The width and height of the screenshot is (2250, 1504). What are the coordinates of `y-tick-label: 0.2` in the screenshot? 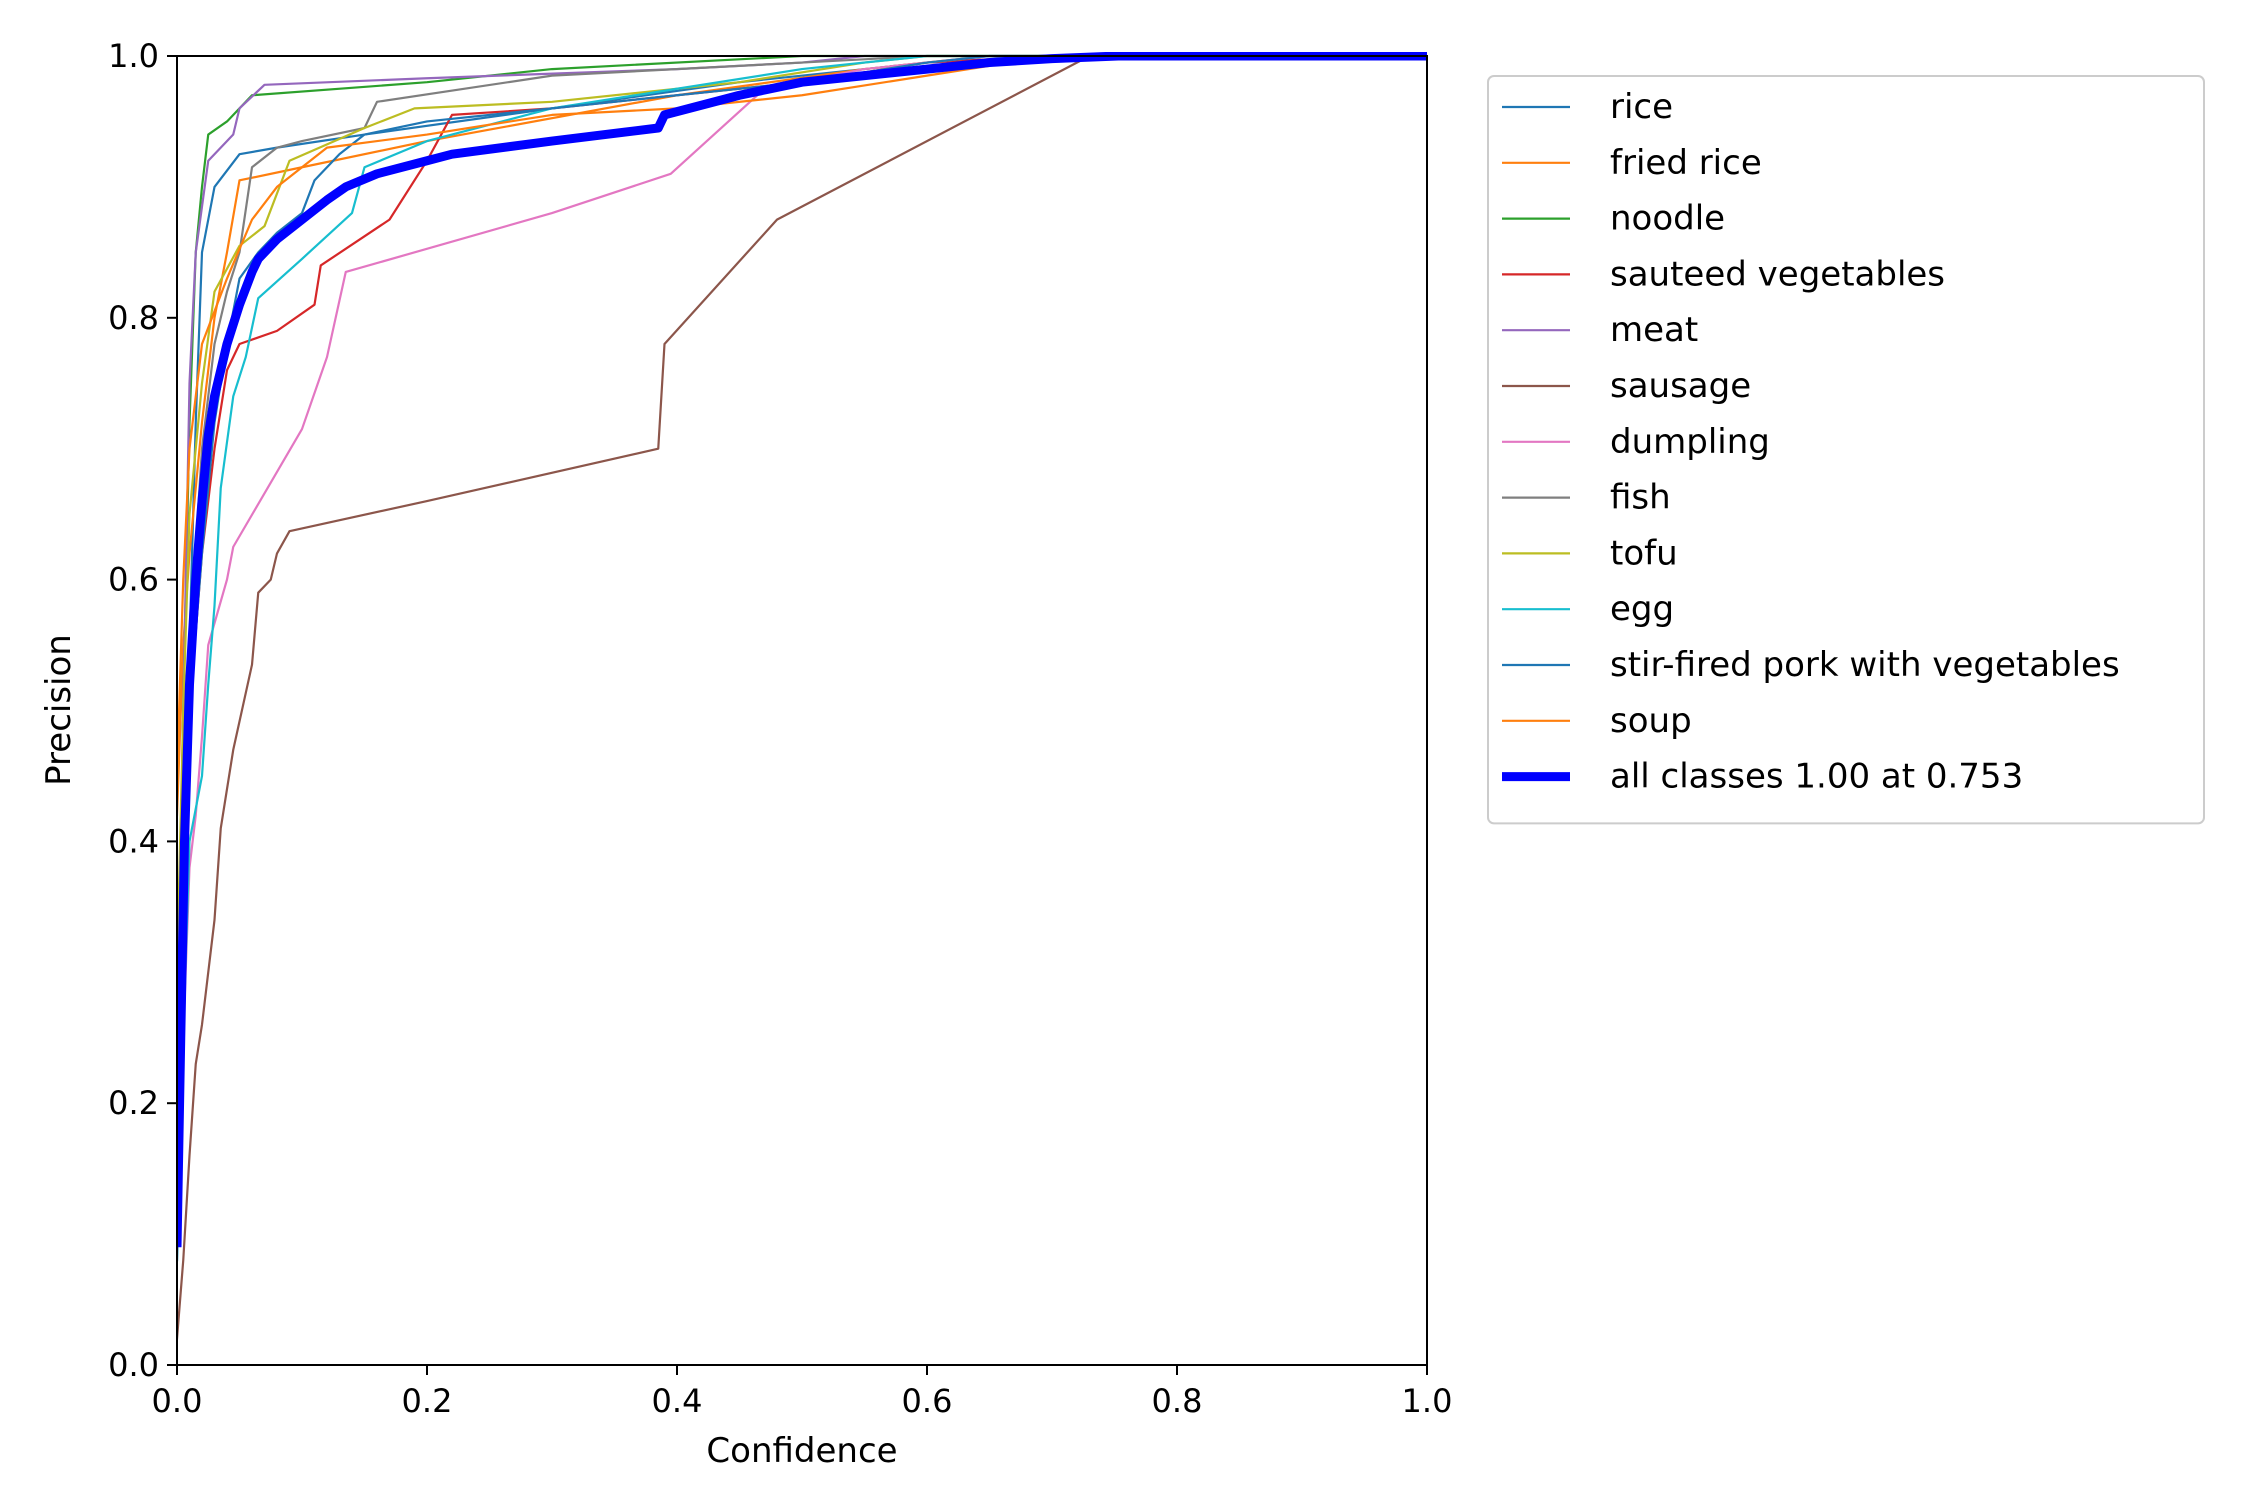 It's located at (133, 1103).